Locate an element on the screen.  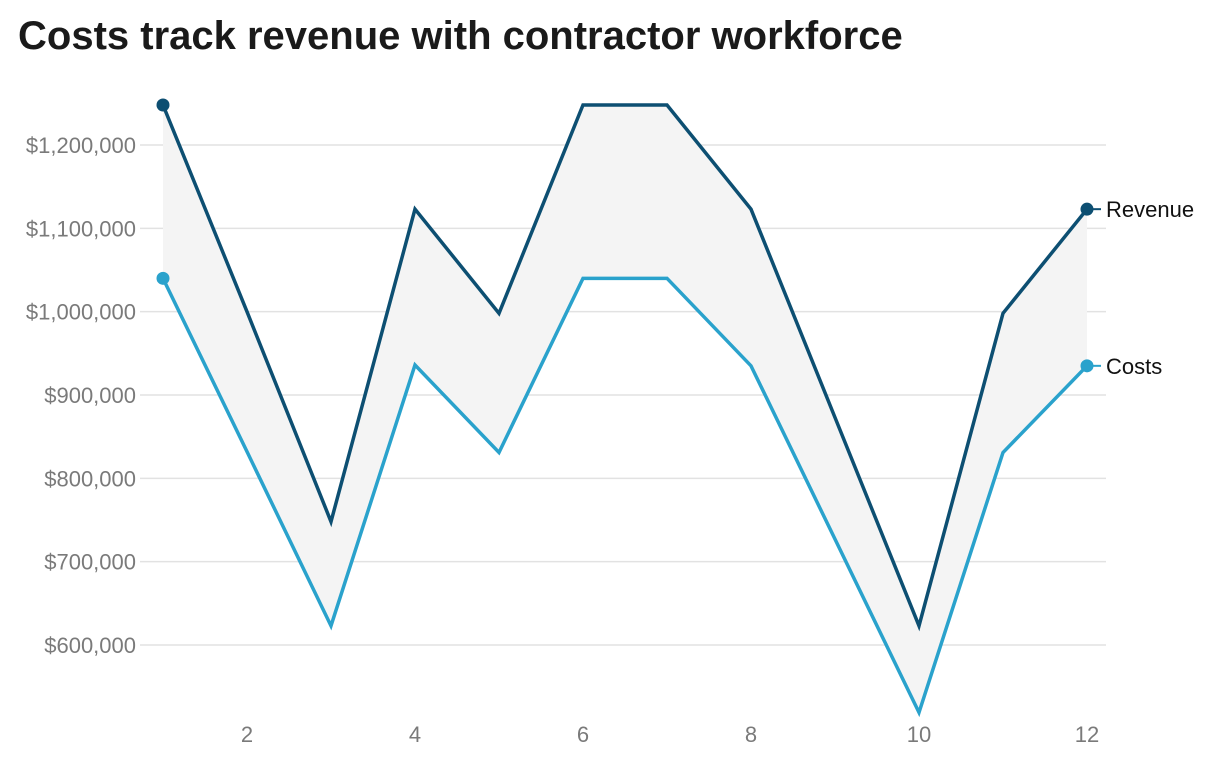
y-tick-label: $800,000 is located at coordinates (90, 478).